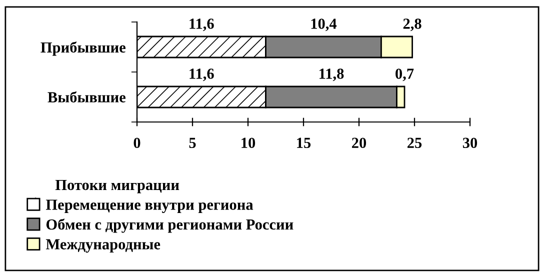 This screenshot has width=544, height=276. I want to click on legend-label: Перемещение внутри региона, so click(150, 206).